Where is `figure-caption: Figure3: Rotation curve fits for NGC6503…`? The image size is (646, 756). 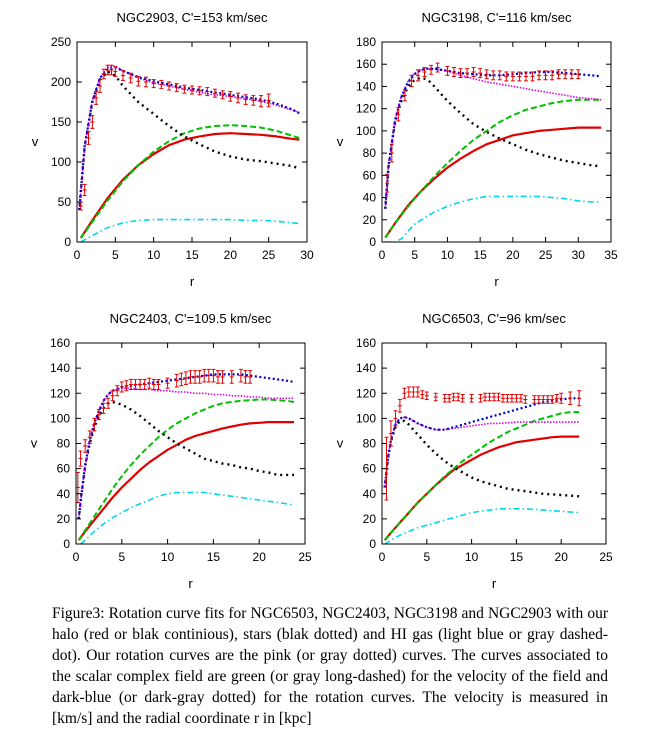 figure-caption: Figure3: Rotation curve fits for NGC6503… is located at coordinates (330, 666).